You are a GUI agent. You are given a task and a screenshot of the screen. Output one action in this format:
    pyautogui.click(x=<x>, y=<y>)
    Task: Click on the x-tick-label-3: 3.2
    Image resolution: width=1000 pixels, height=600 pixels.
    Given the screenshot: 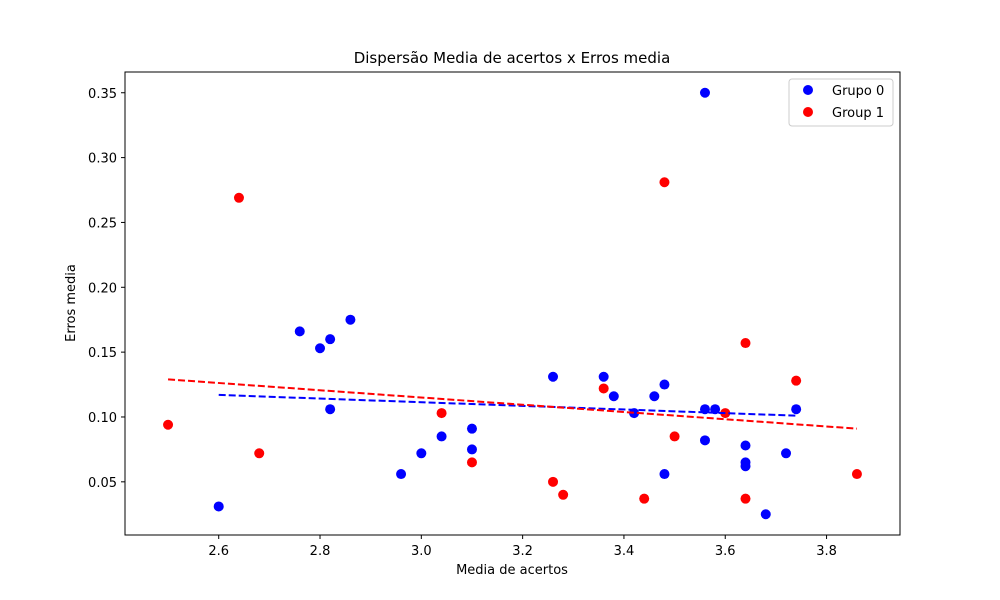 What is the action you would take?
    pyautogui.click(x=522, y=551)
    